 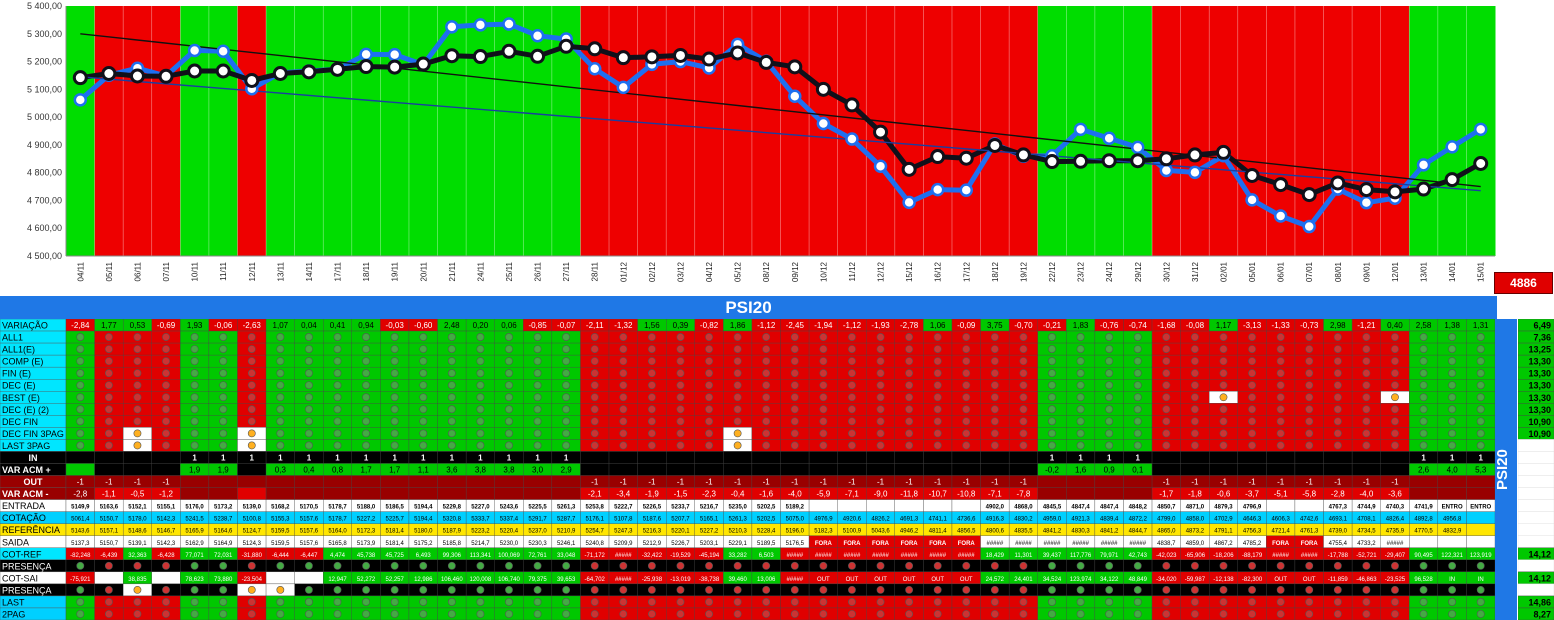 I want to click on table-cell-text: 4742,6, so click(x=1309, y=520).